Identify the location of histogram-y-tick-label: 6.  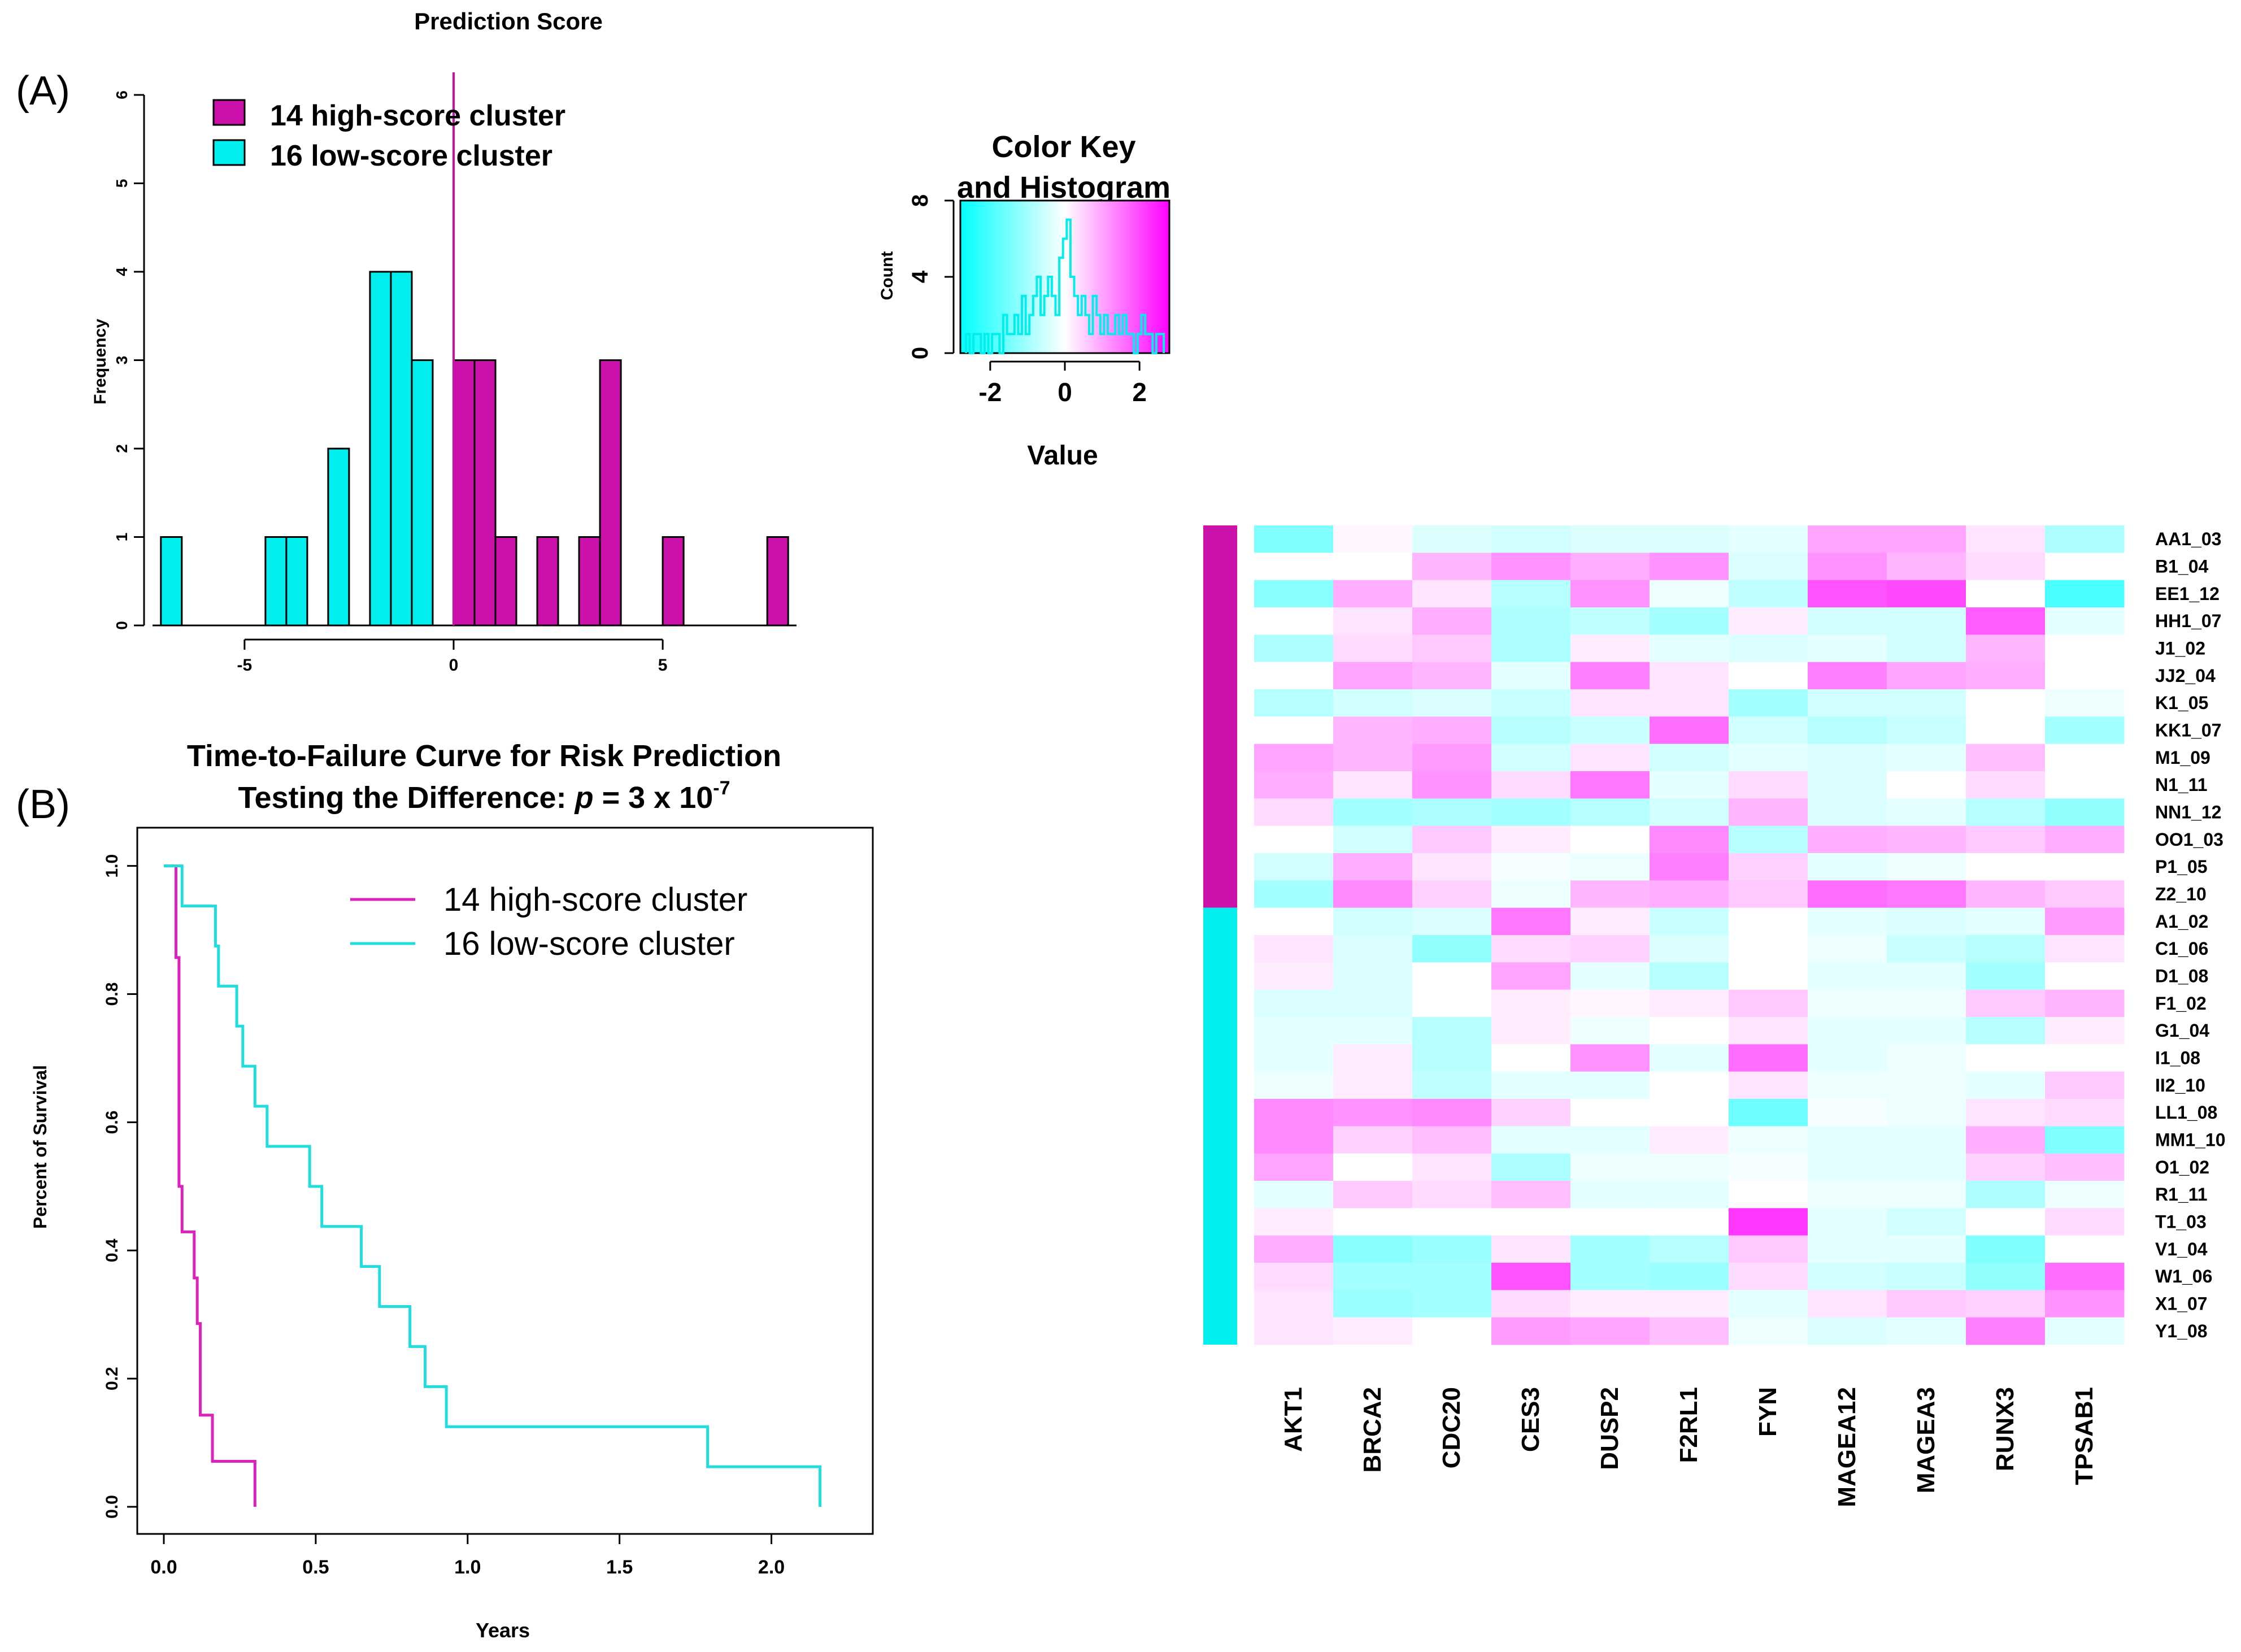
(121, 94).